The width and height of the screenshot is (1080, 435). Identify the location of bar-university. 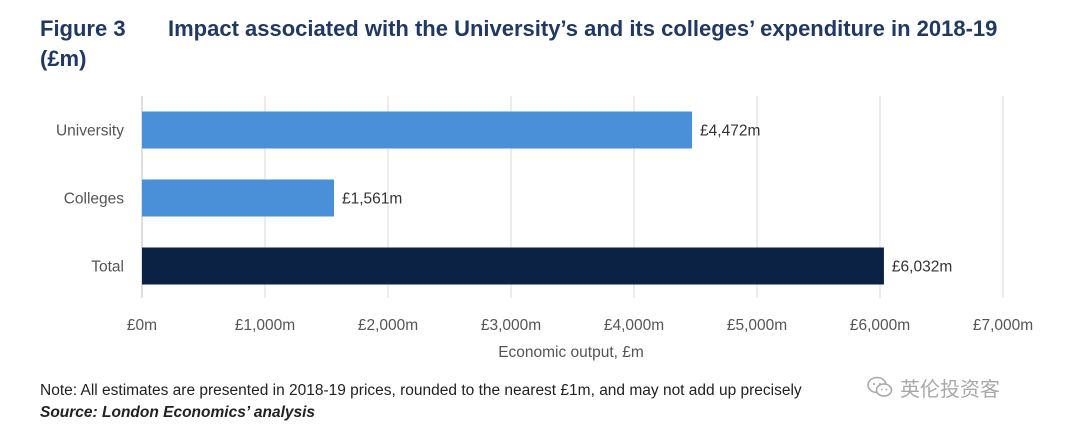
(417, 130).